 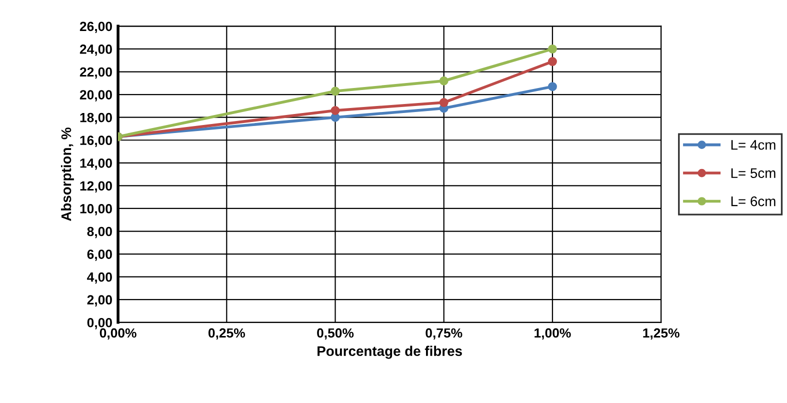 I want to click on y-tick-label: 2,00, so click(x=99, y=300).